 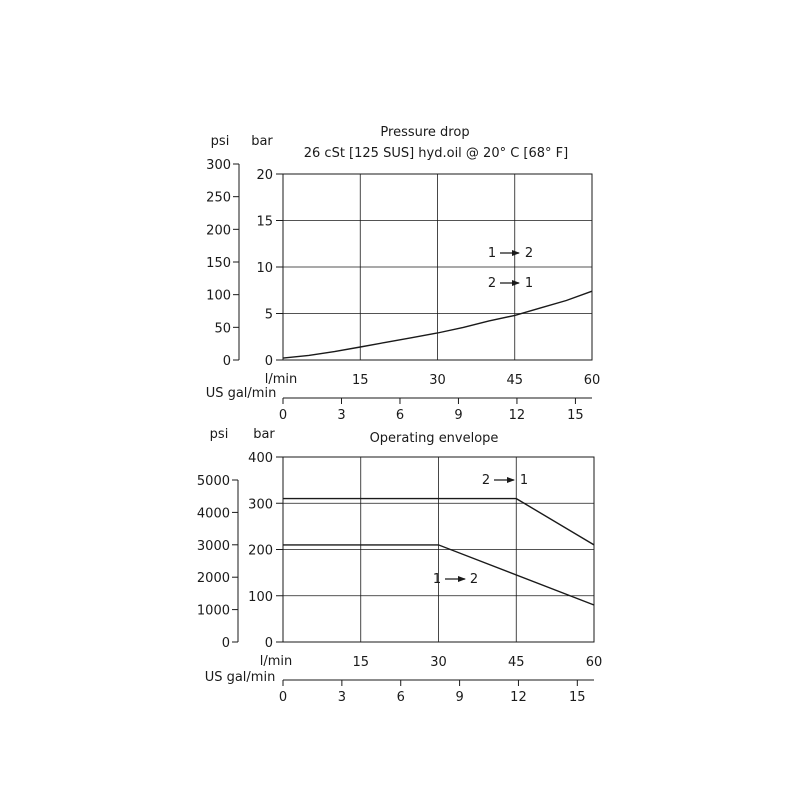 What do you see at coordinates (510, 283) in the screenshot?
I see `chart1-annotation-2-to-1: 2 1` at bounding box center [510, 283].